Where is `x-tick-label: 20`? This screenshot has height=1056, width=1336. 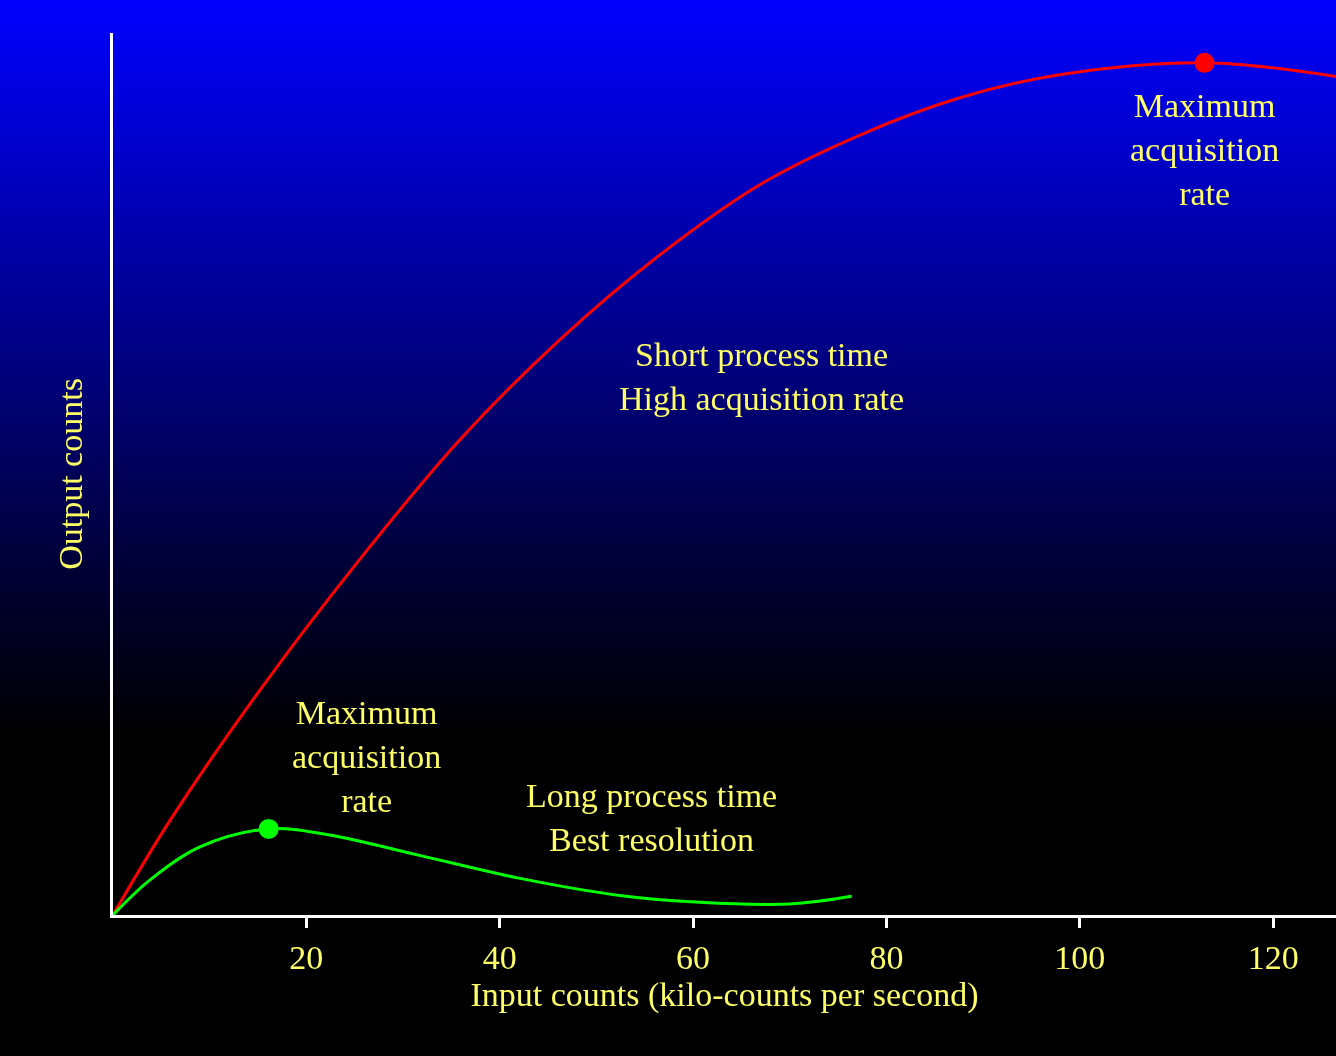 x-tick-label: 20 is located at coordinates (306, 957).